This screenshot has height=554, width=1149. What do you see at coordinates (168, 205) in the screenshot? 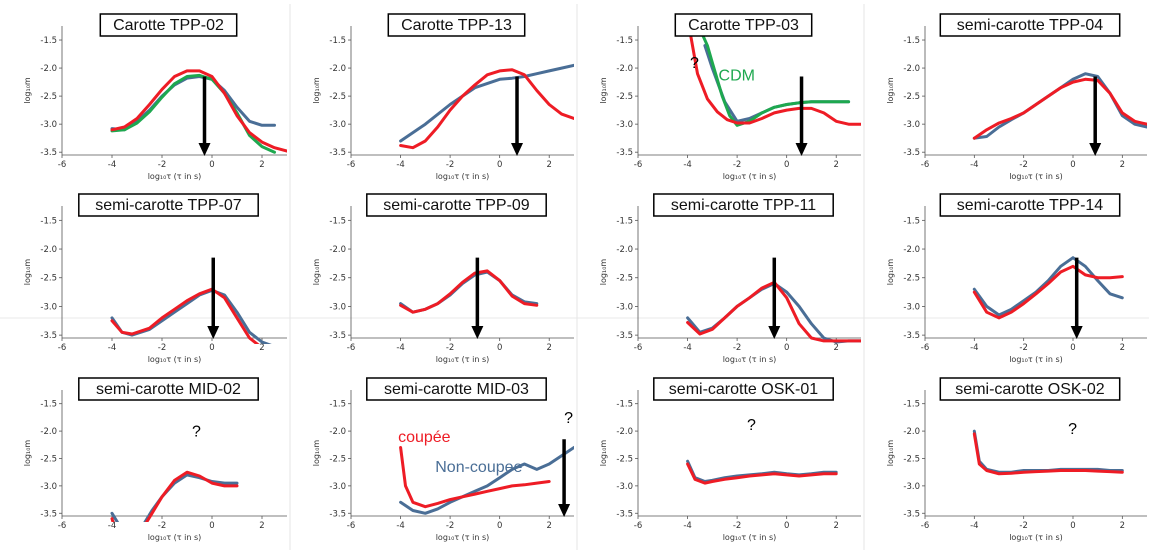
I see `chart-title: semi-carotte TPP-07` at bounding box center [168, 205].